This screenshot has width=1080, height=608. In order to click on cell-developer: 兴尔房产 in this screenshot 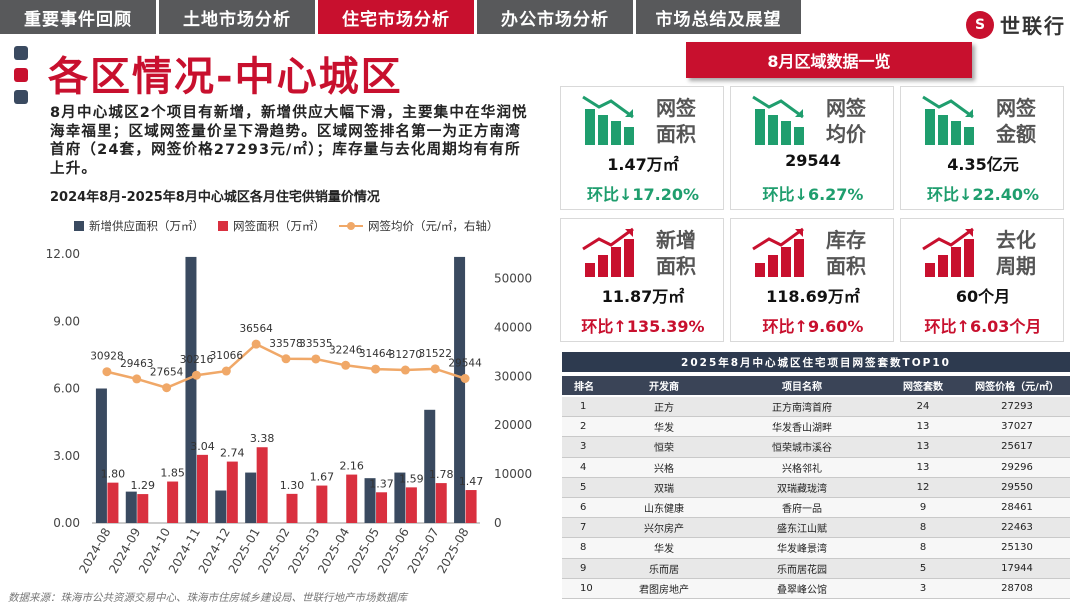, I will do `click(664, 530)`.